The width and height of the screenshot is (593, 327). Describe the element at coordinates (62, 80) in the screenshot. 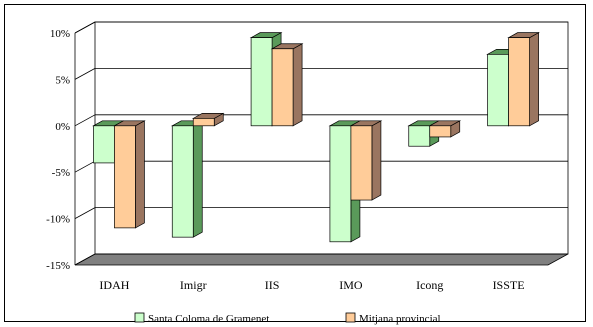

I see `y-tick-label: 5%` at that location.